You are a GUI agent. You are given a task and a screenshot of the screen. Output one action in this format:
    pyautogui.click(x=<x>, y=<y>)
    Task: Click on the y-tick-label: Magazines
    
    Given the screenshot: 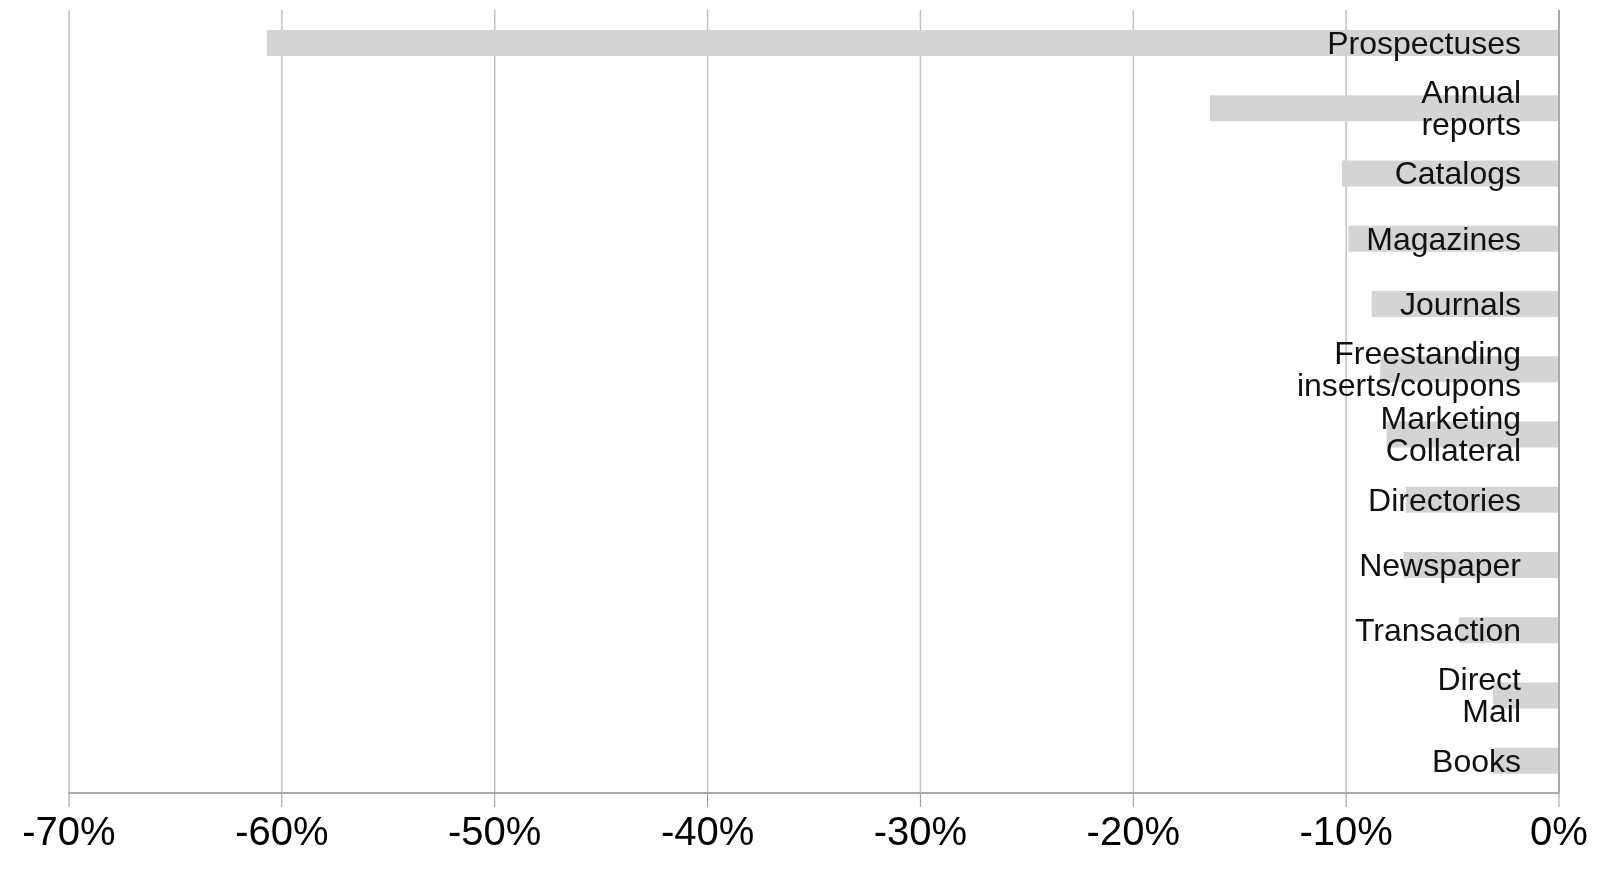 What is the action you would take?
    pyautogui.click(x=1443, y=238)
    